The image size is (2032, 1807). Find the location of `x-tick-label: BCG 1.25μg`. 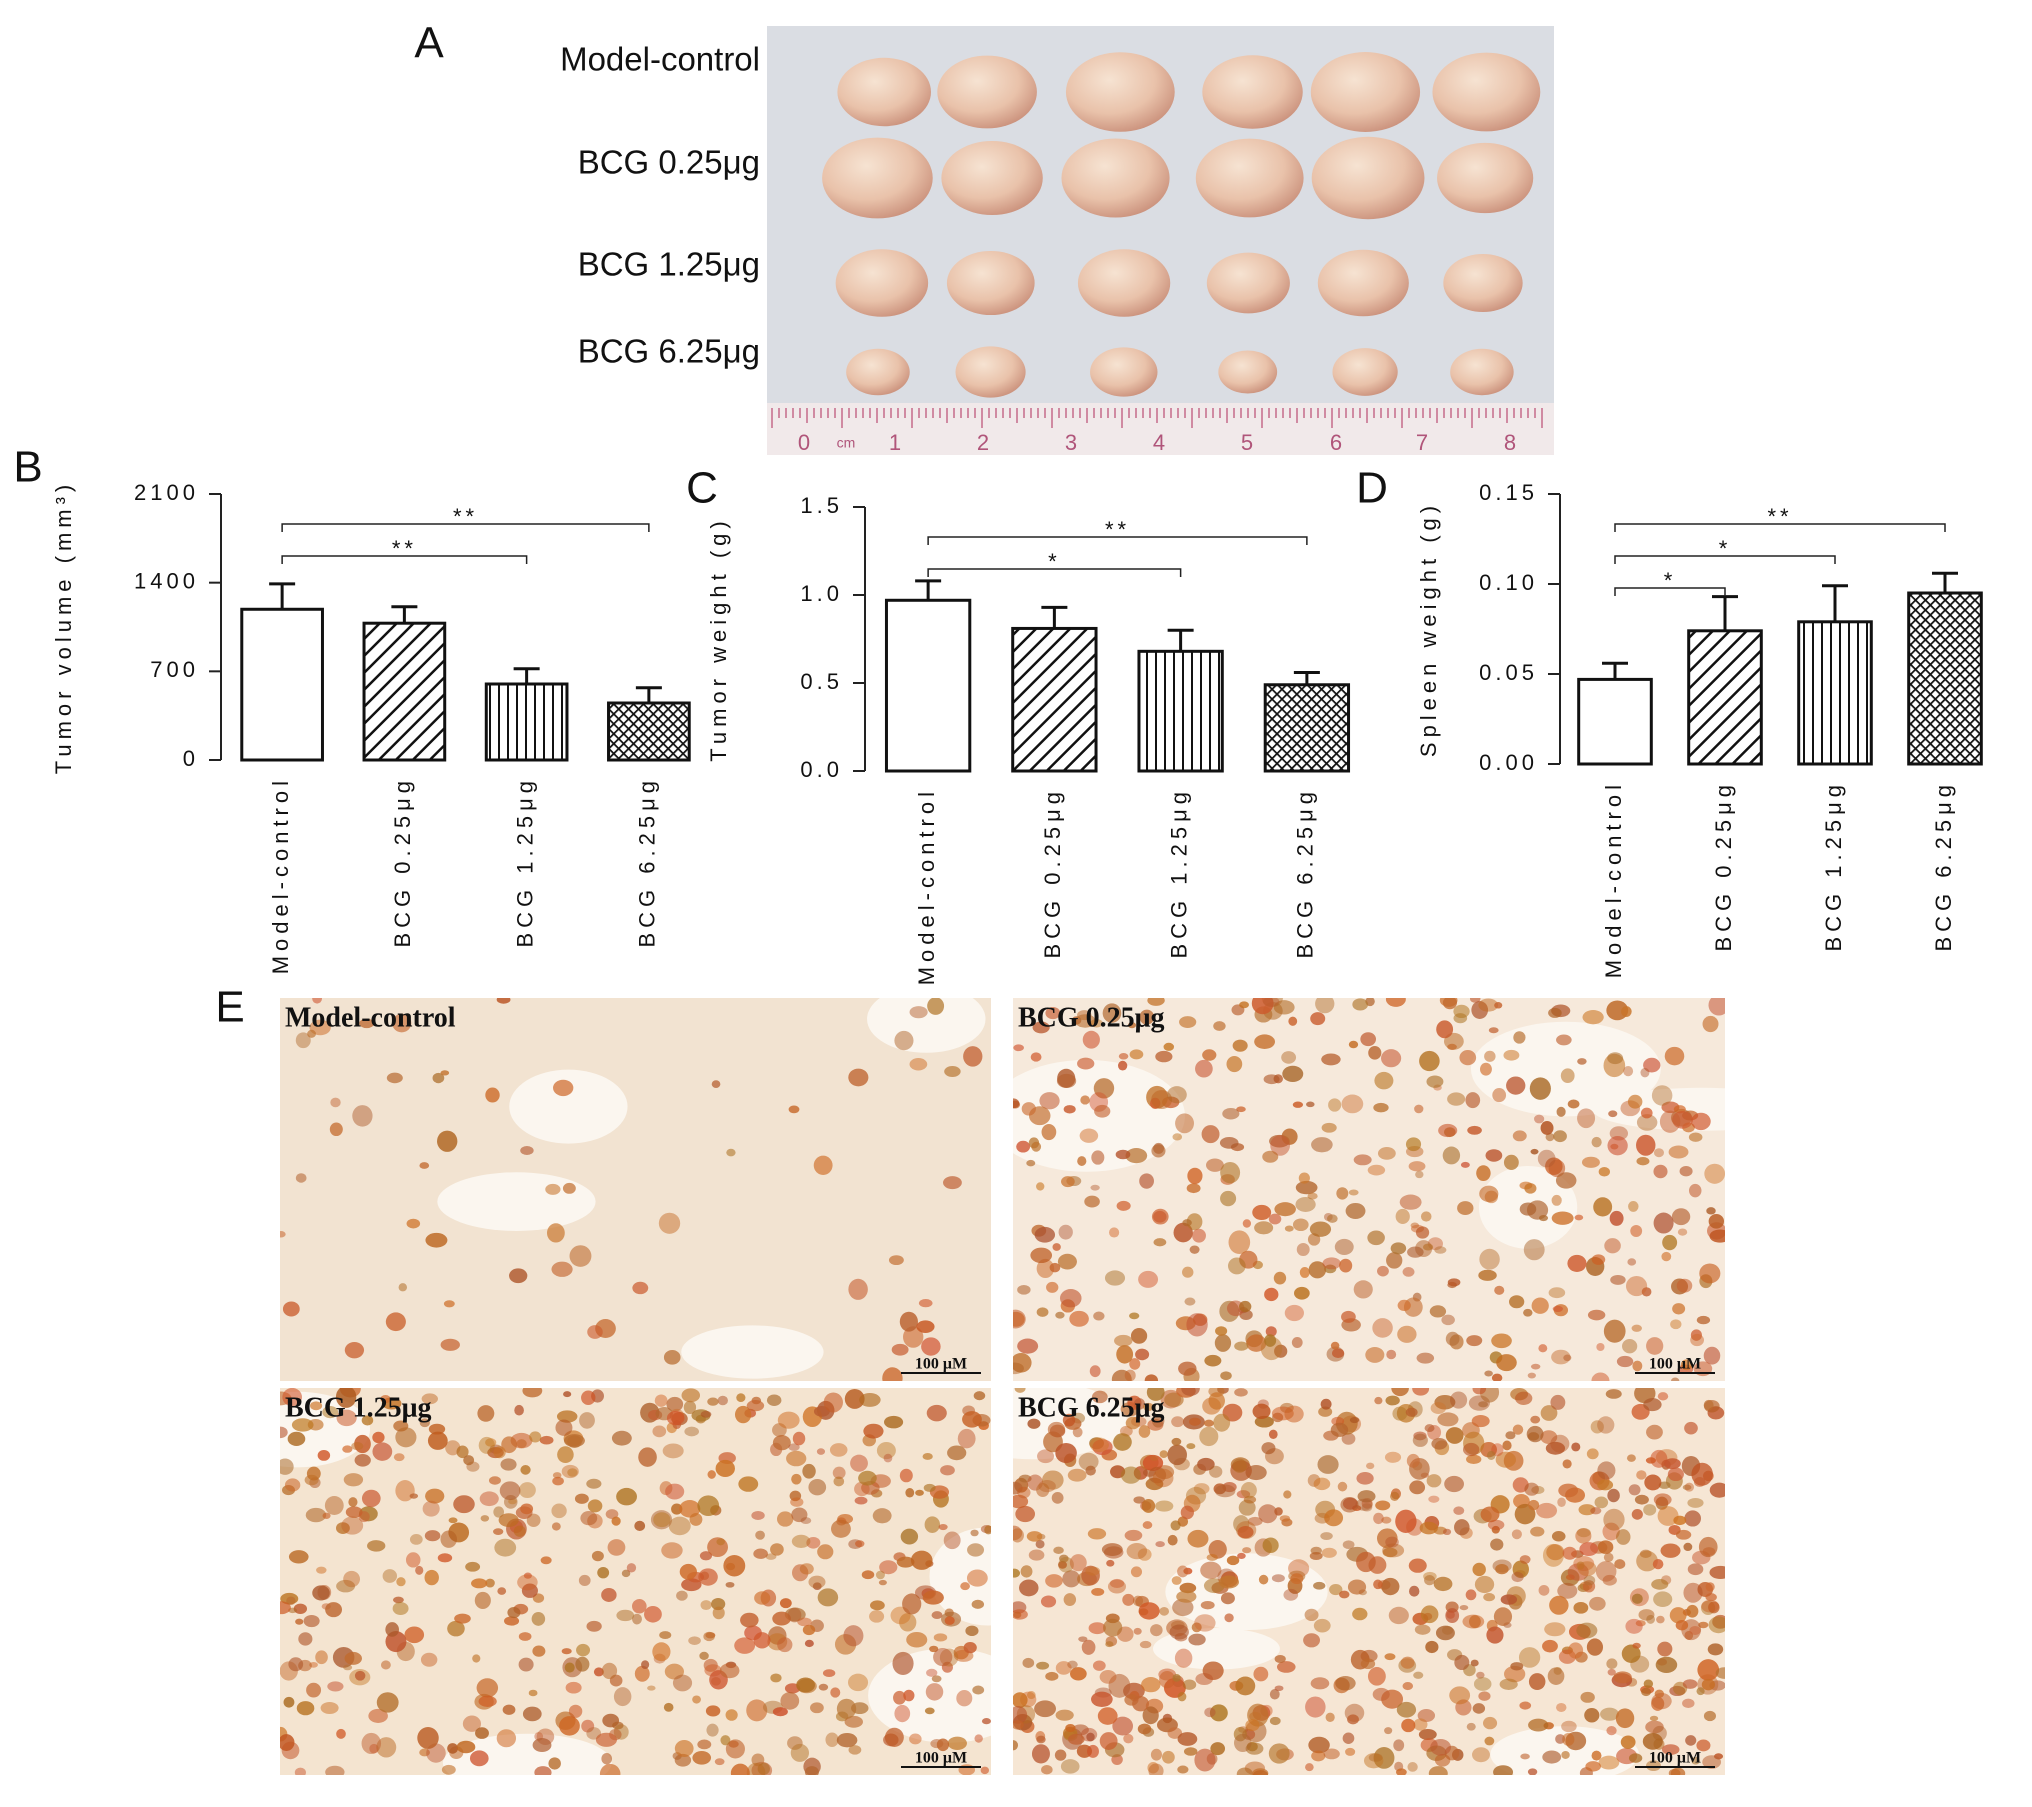

x-tick-label: BCG 1.25μg is located at coordinates (1833, 866).